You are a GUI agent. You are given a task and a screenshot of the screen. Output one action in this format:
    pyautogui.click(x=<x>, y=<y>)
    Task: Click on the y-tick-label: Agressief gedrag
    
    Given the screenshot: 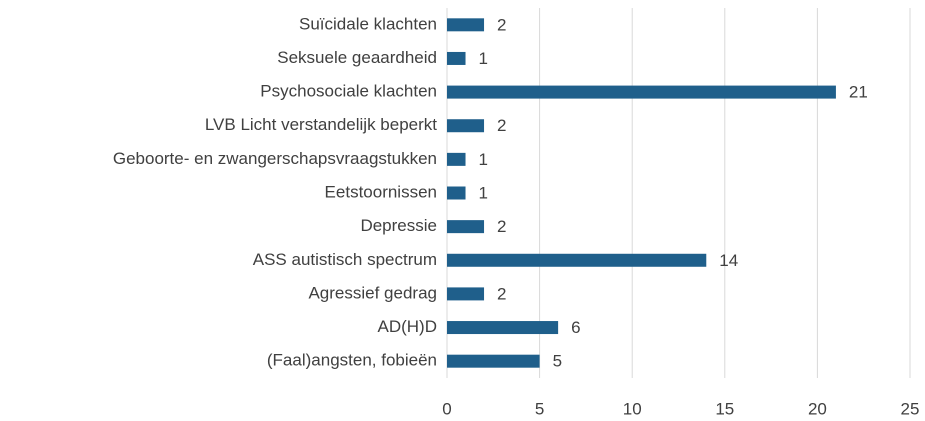 What is the action you would take?
    pyautogui.click(x=372, y=292)
    